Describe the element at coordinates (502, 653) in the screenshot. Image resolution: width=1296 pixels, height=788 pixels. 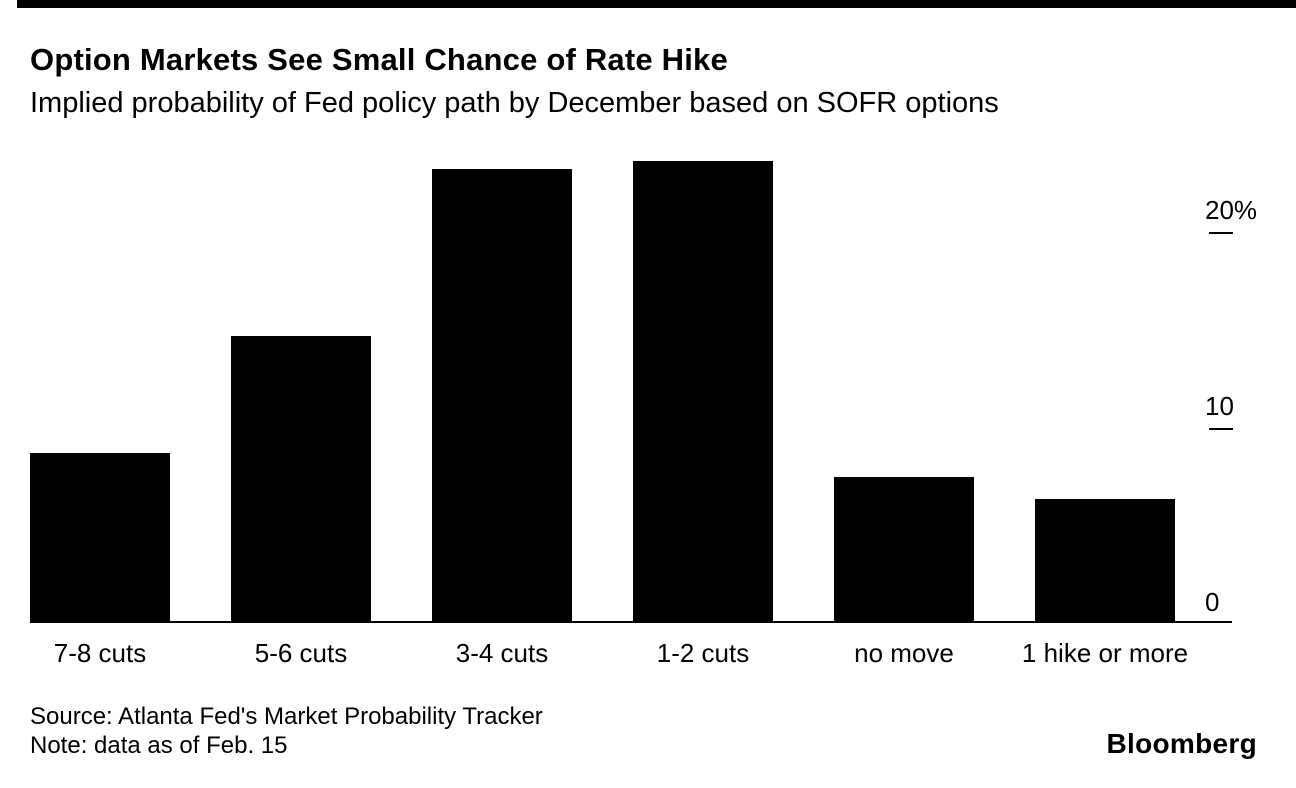
I see `category-label: 3-4 cuts` at that location.